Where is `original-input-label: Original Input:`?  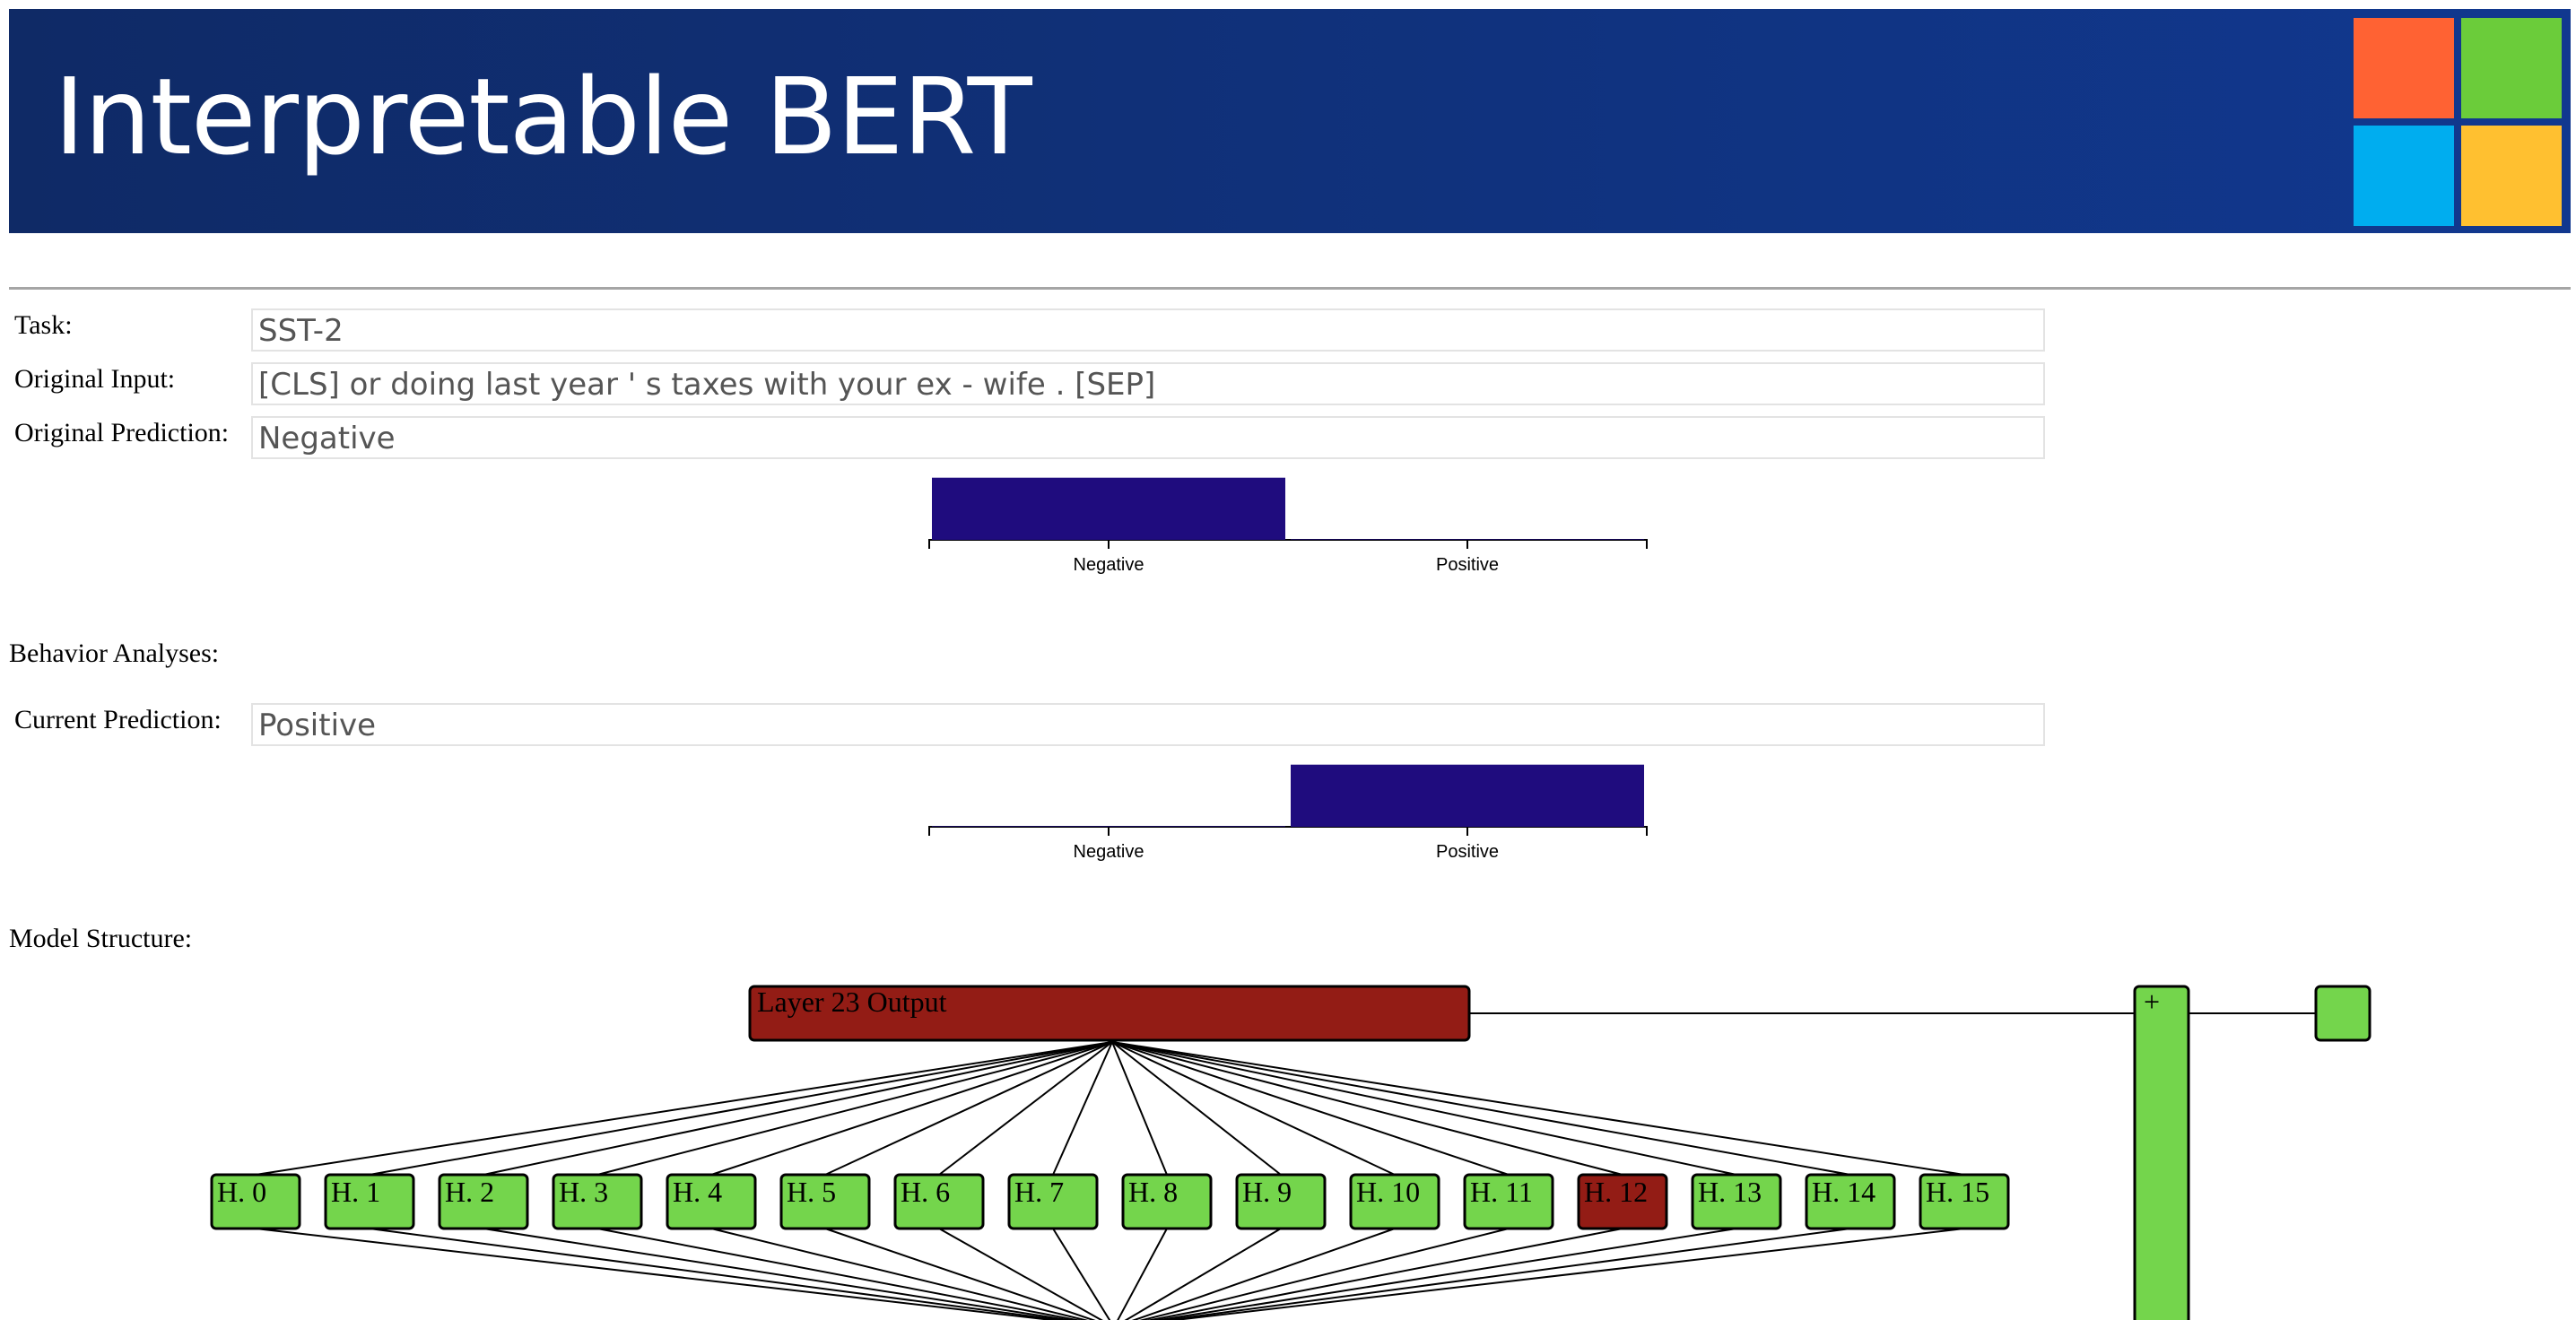 original-input-label: Original Input: is located at coordinates (95, 379).